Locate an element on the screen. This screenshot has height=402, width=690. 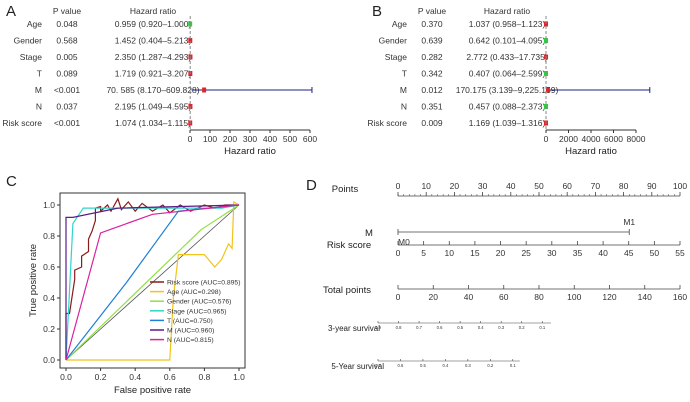
legend-label: Stage (AUC=0.965) is located at coordinates (197, 311).